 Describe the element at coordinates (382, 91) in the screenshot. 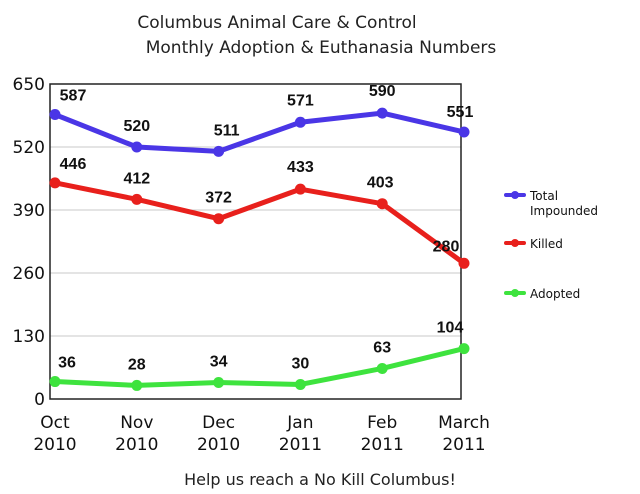

I see `data-label: 590` at that location.